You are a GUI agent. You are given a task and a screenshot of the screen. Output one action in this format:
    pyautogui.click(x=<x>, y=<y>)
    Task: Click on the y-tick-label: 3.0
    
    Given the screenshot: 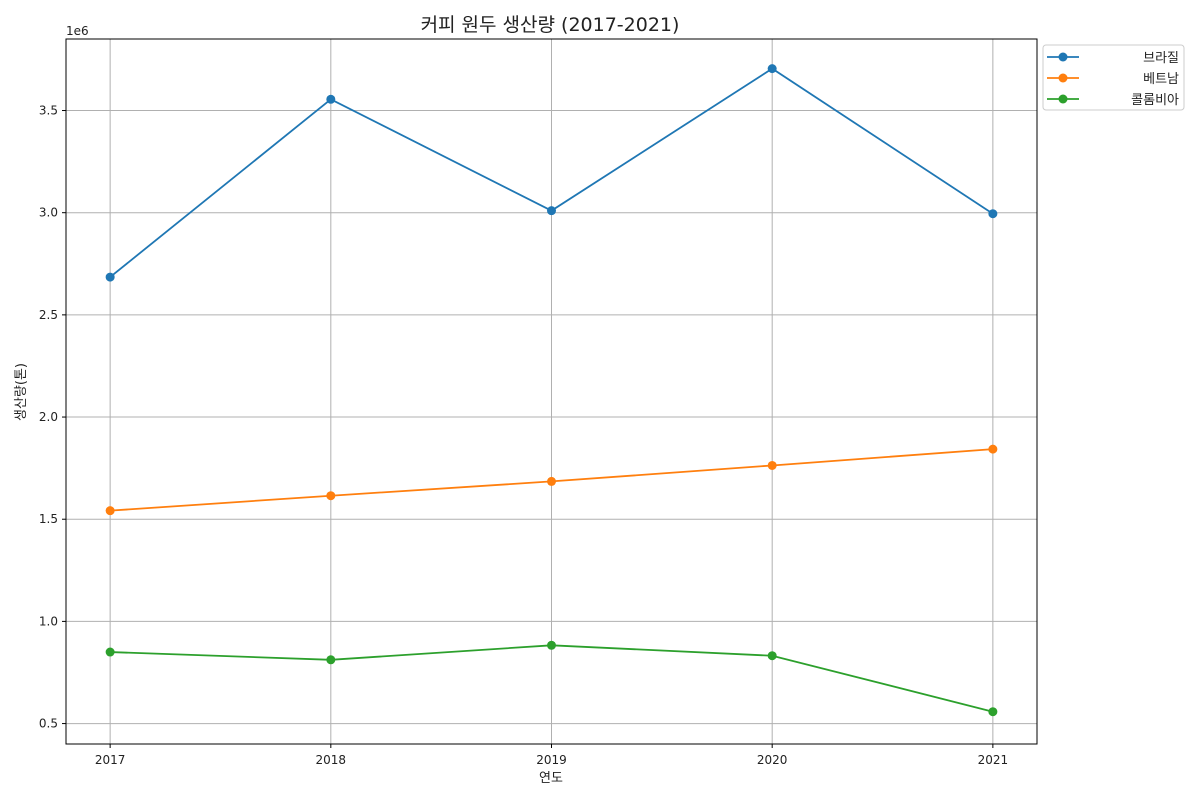 What is the action you would take?
    pyautogui.click(x=48, y=213)
    